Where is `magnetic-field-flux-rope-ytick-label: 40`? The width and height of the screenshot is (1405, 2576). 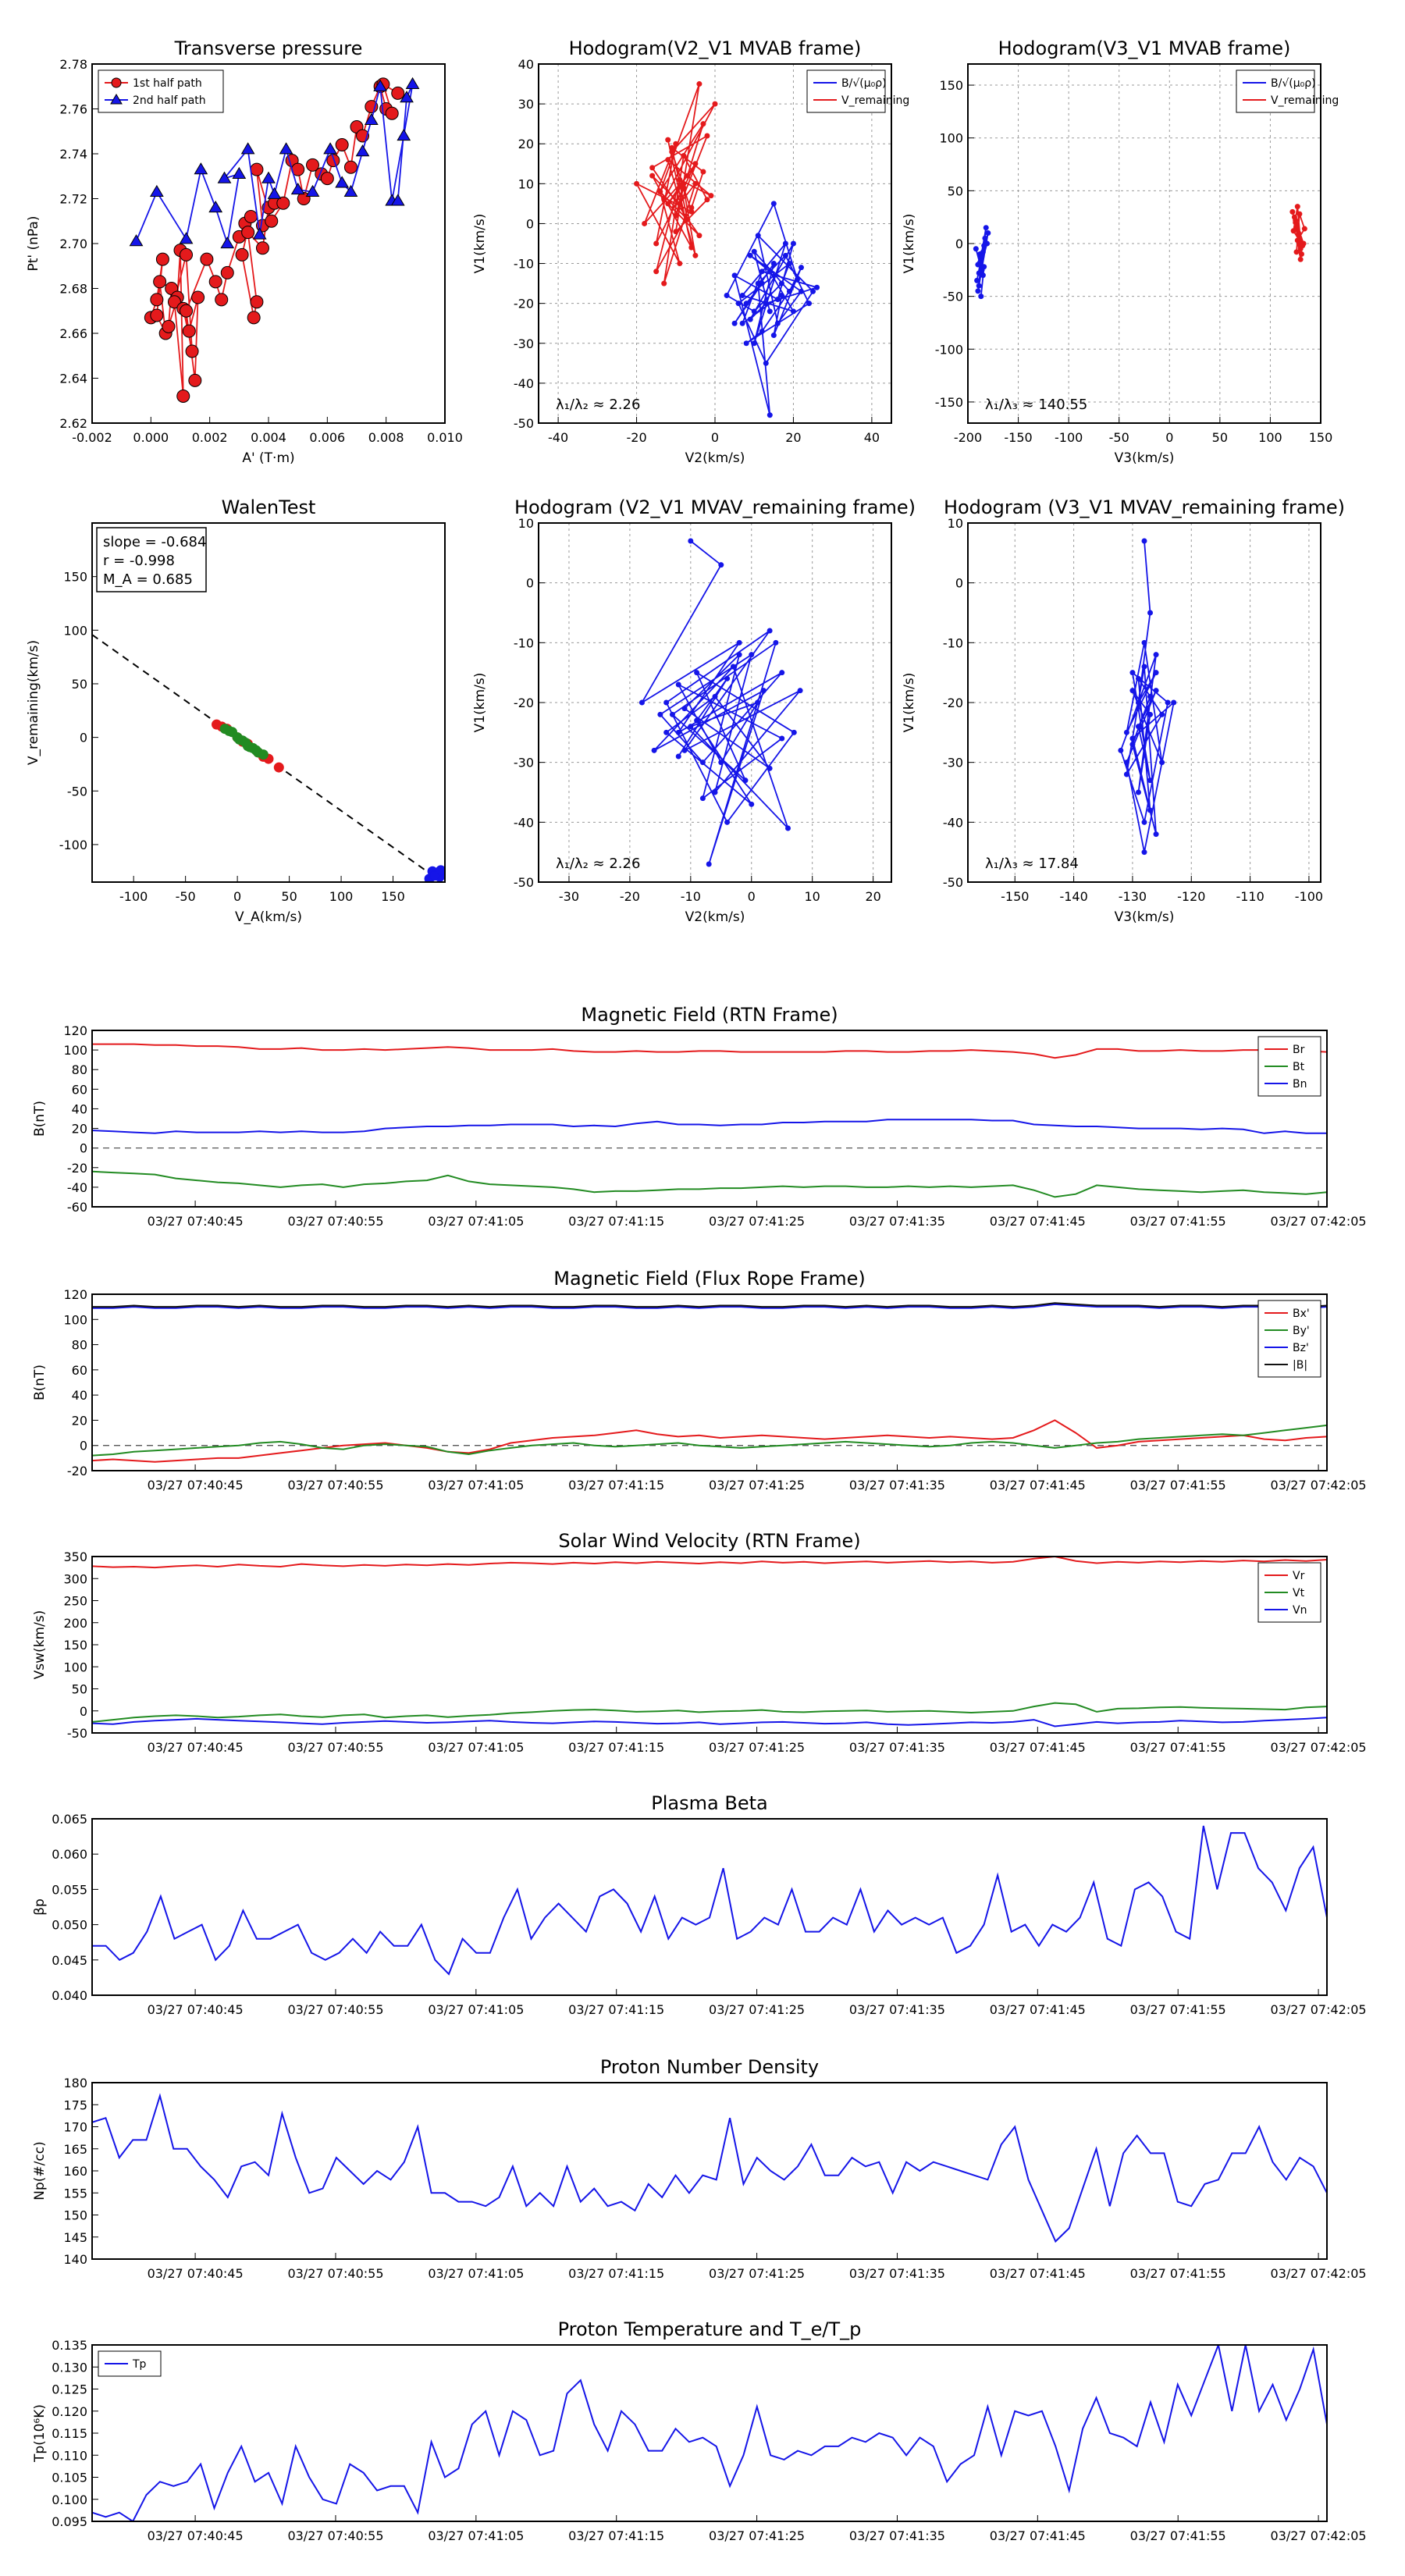
magnetic-field-flux-rope-ytick-label: 40 is located at coordinates (80, 1395).